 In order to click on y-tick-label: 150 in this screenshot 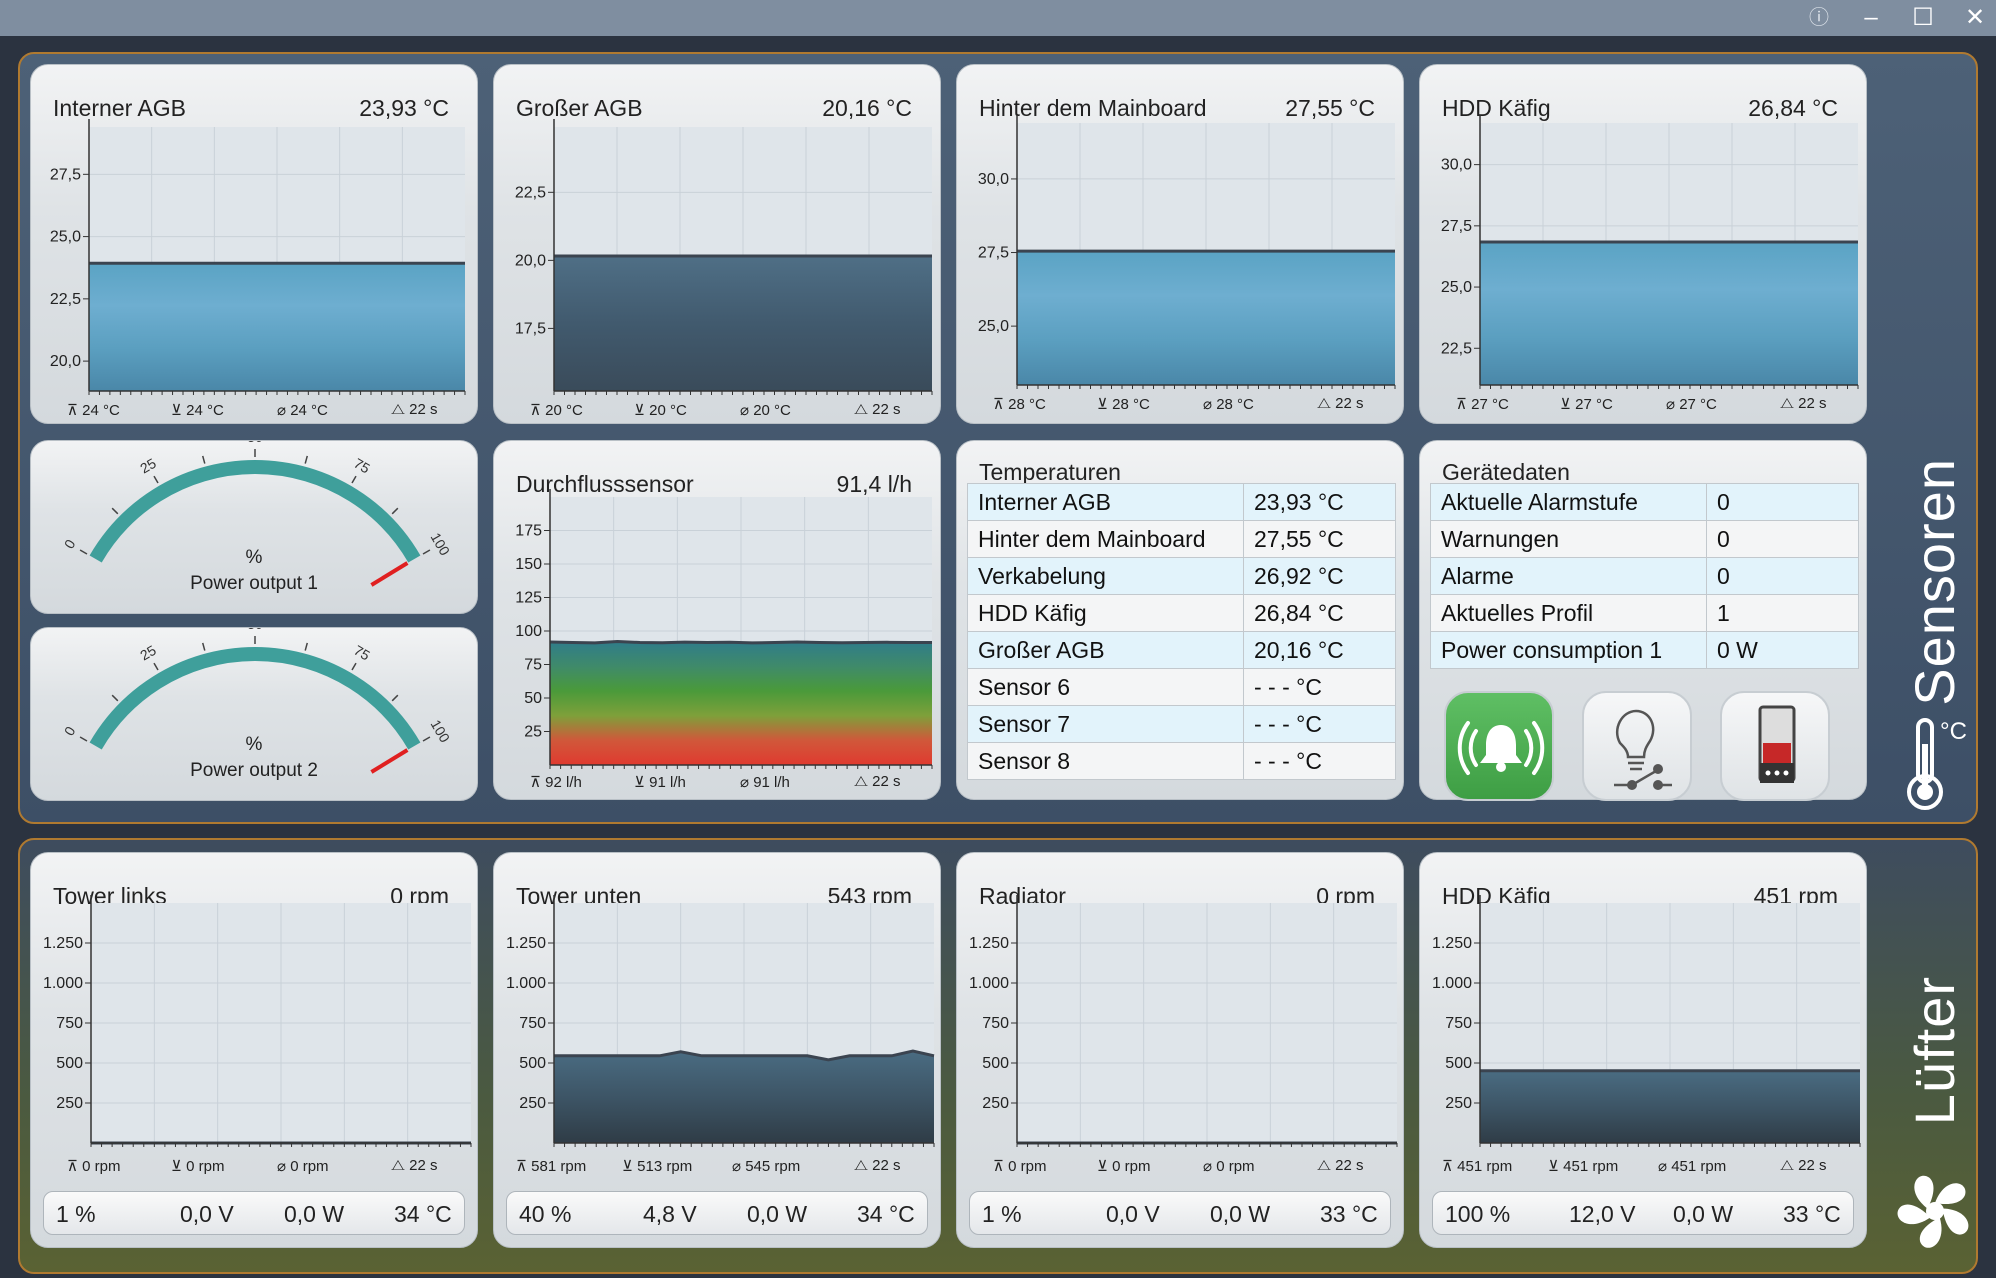, I will do `click(528, 564)`.